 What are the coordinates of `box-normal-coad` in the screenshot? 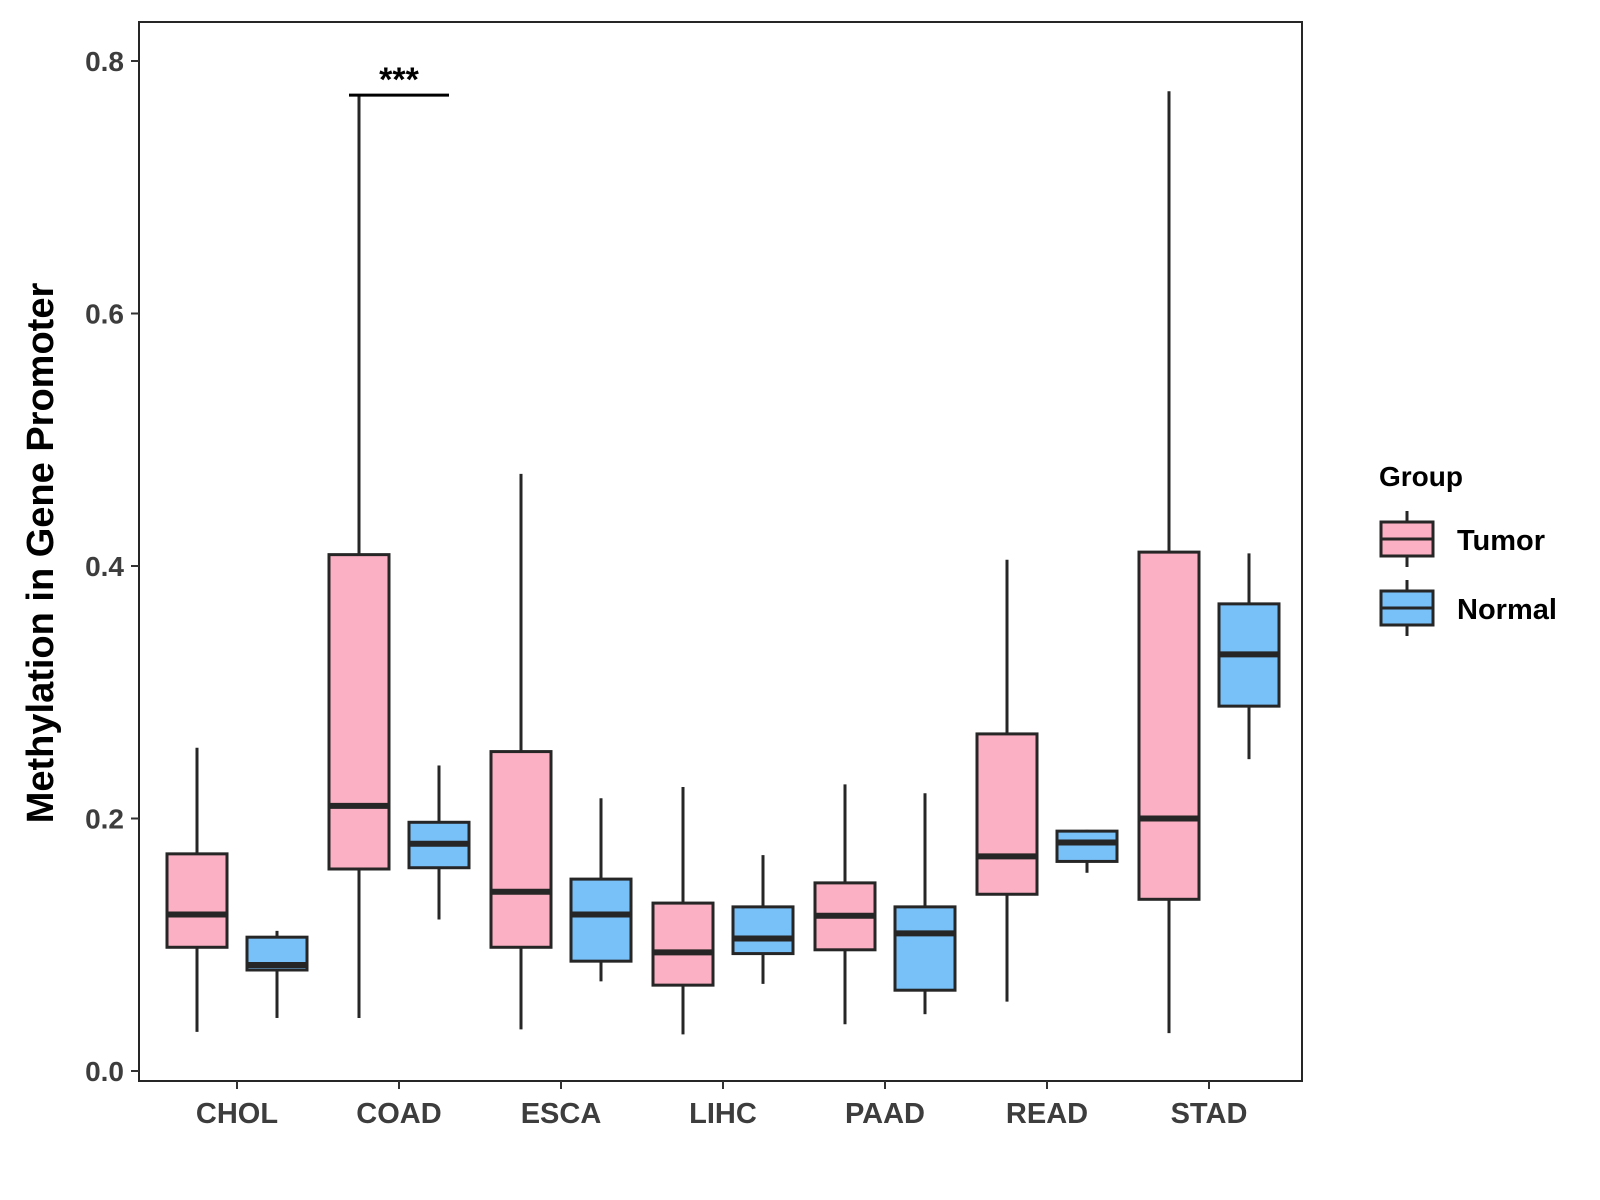 It's located at (439, 842).